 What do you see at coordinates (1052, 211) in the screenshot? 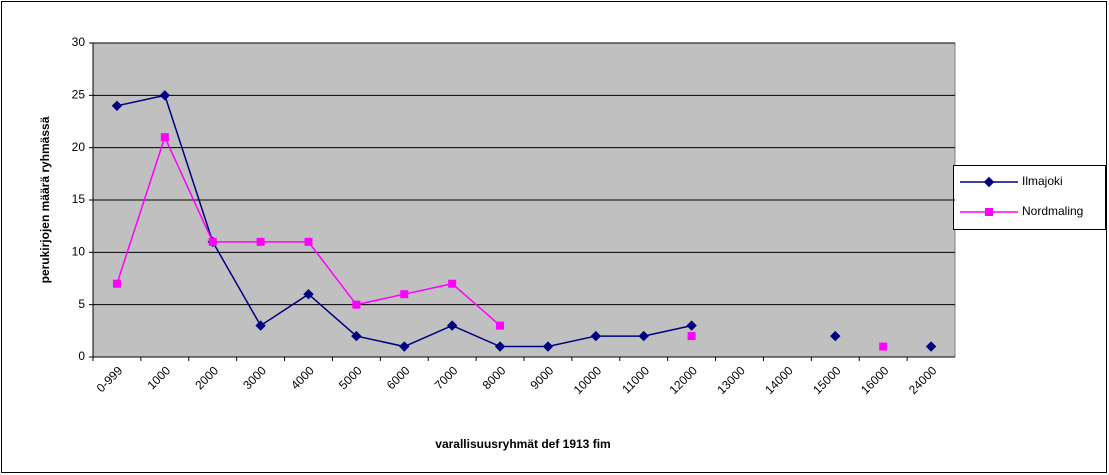
I see `legend-label: Nordmaling` at bounding box center [1052, 211].